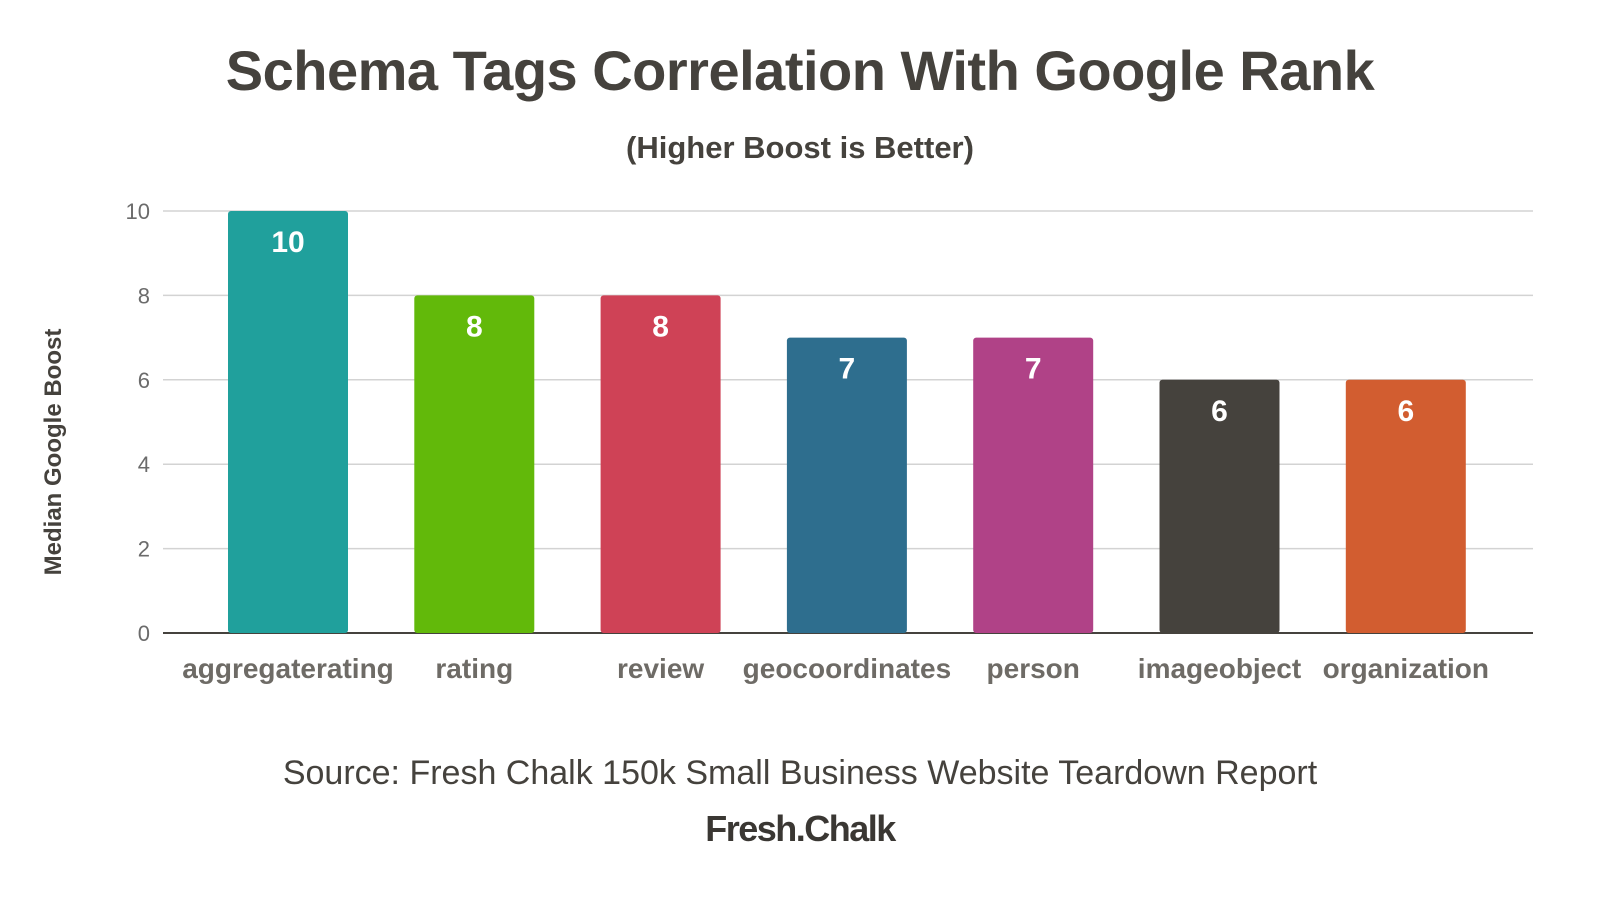 The height and width of the screenshot is (897, 1600). Describe the element at coordinates (1405, 506) in the screenshot. I see `bar-organization` at that location.